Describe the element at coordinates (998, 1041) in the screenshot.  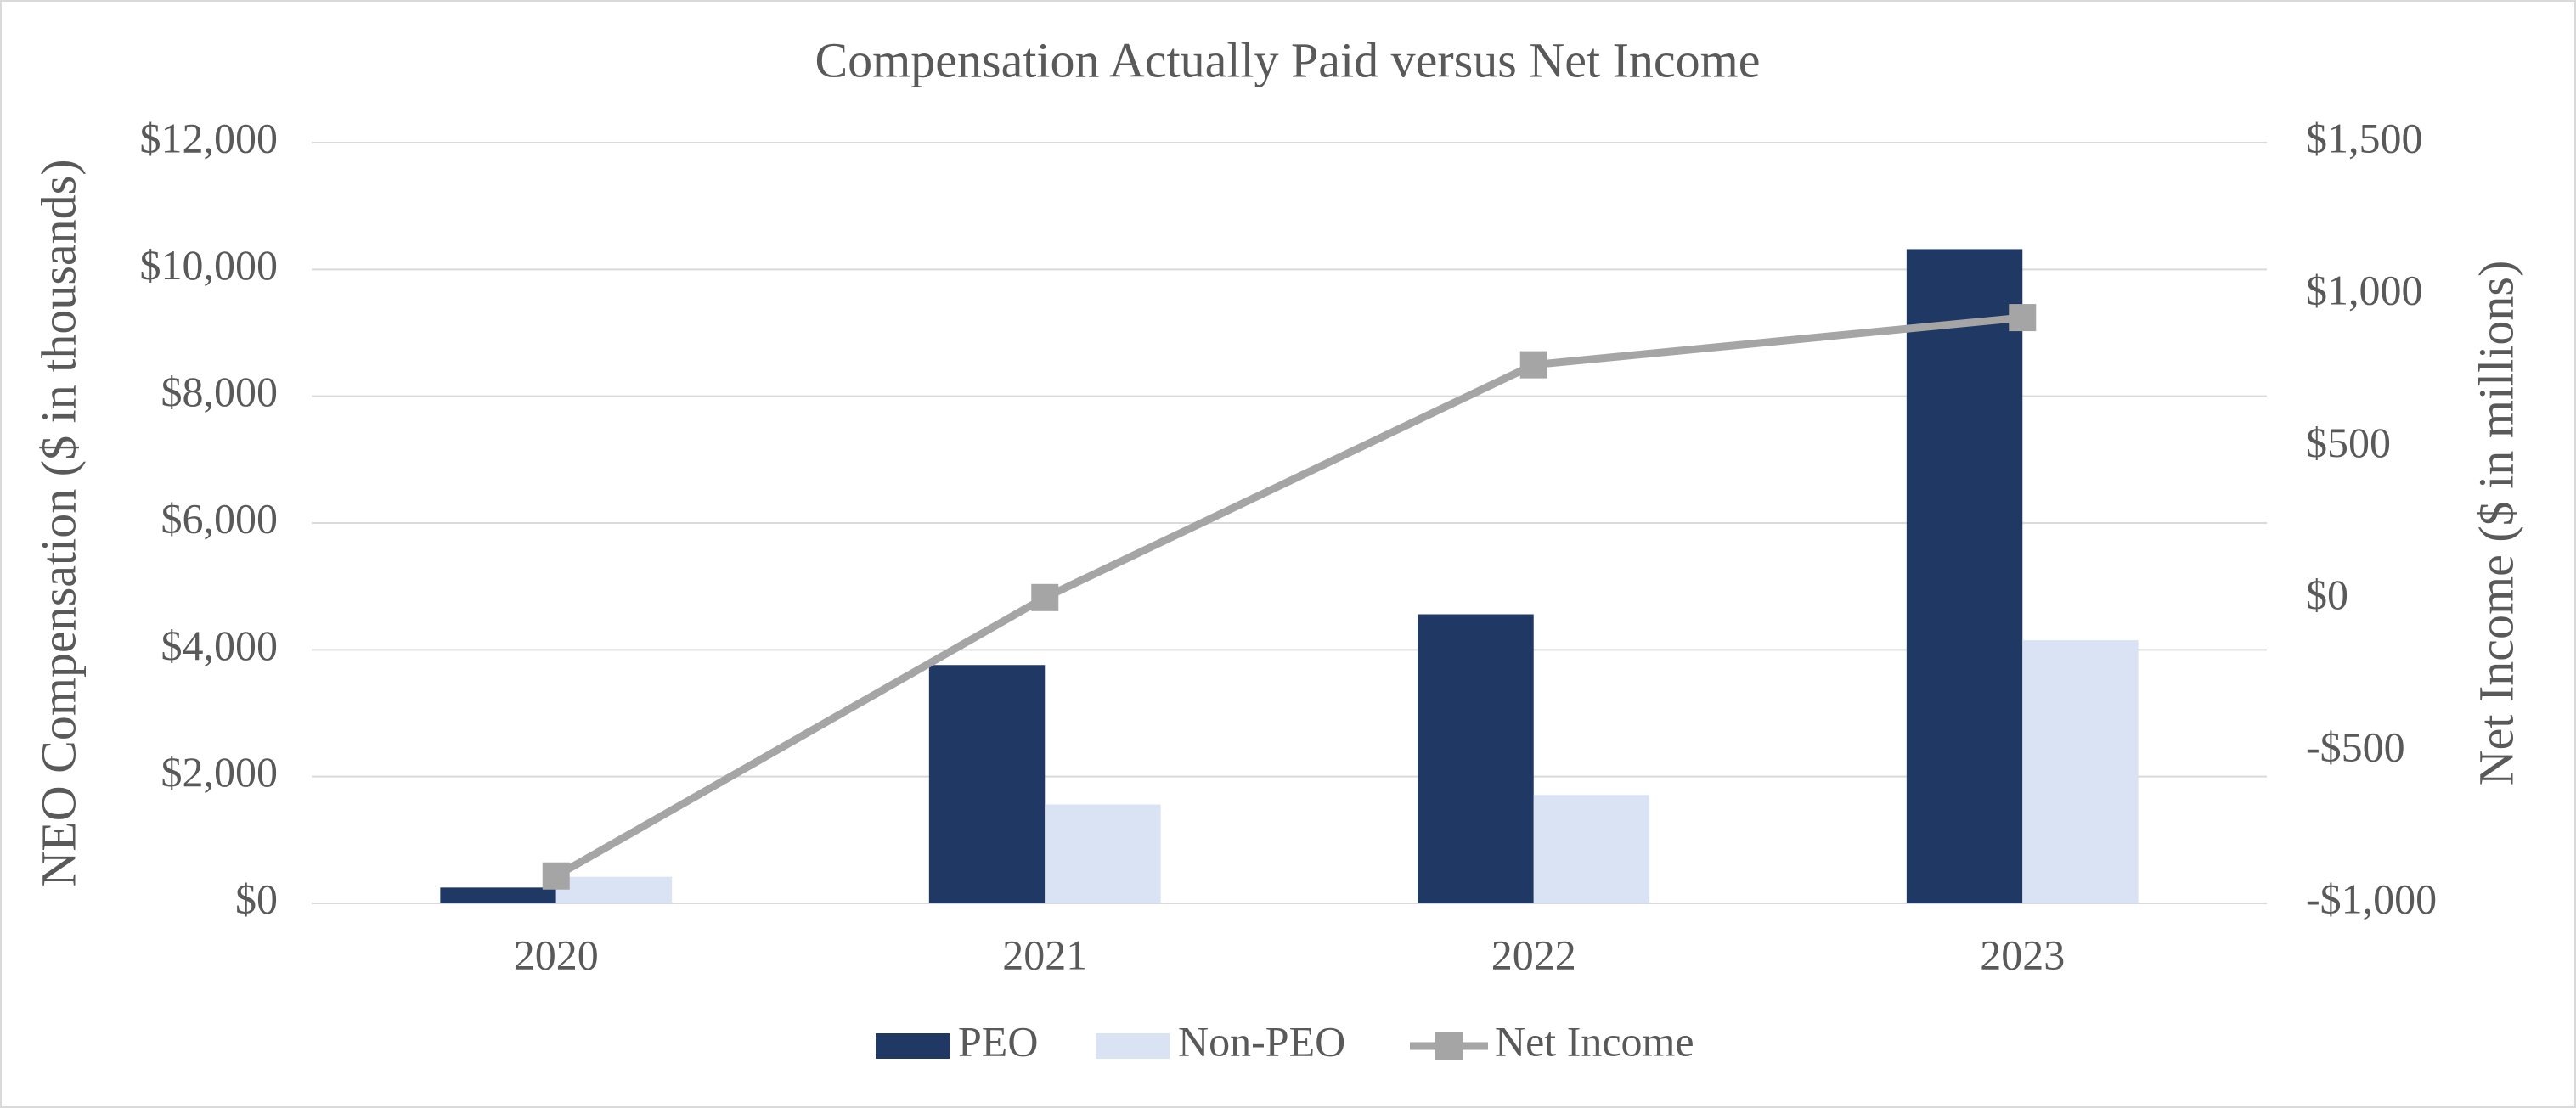
I see `legend-label: PEO` at that location.